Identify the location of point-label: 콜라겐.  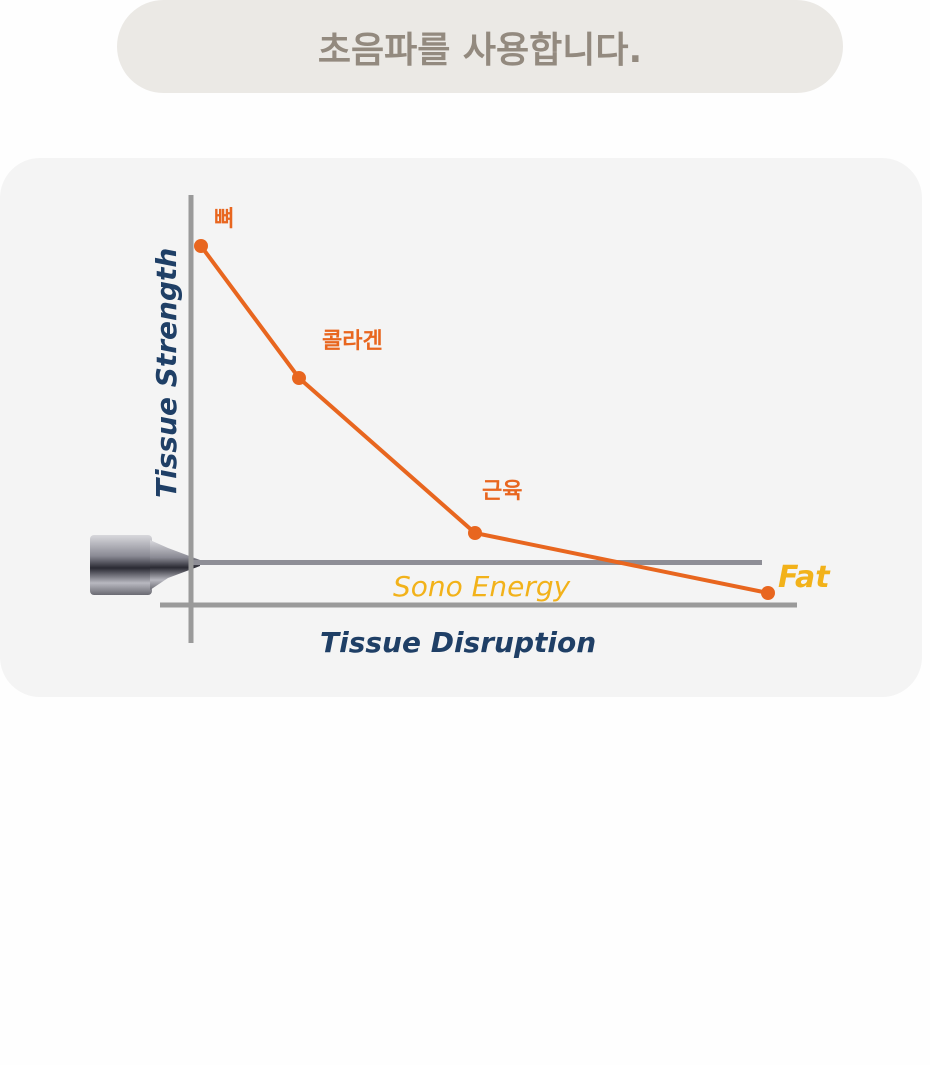
(352, 341).